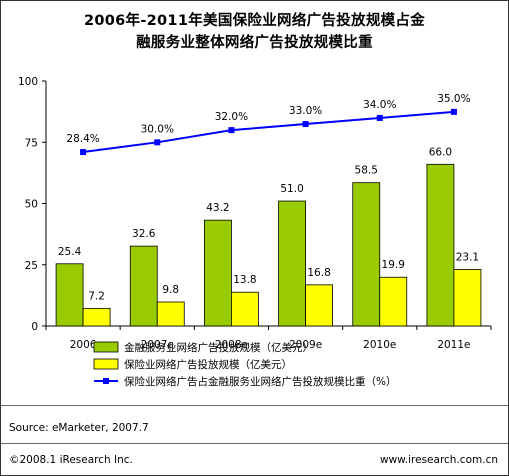 The height and width of the screenshot is (476, 509). What do you see at coordinates (231, 345) in the screenshot?
I see `x-tick-label: 2008e` at bounding box center [231, 345].